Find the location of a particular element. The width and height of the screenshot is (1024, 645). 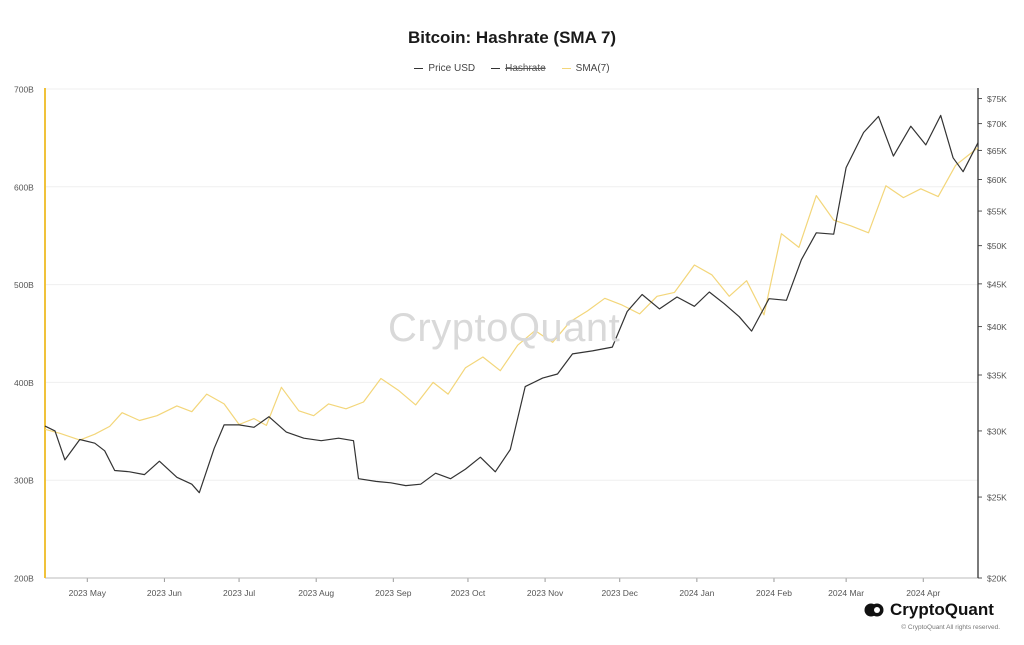

legend-swatch-price is located at coordinates (419, 68).